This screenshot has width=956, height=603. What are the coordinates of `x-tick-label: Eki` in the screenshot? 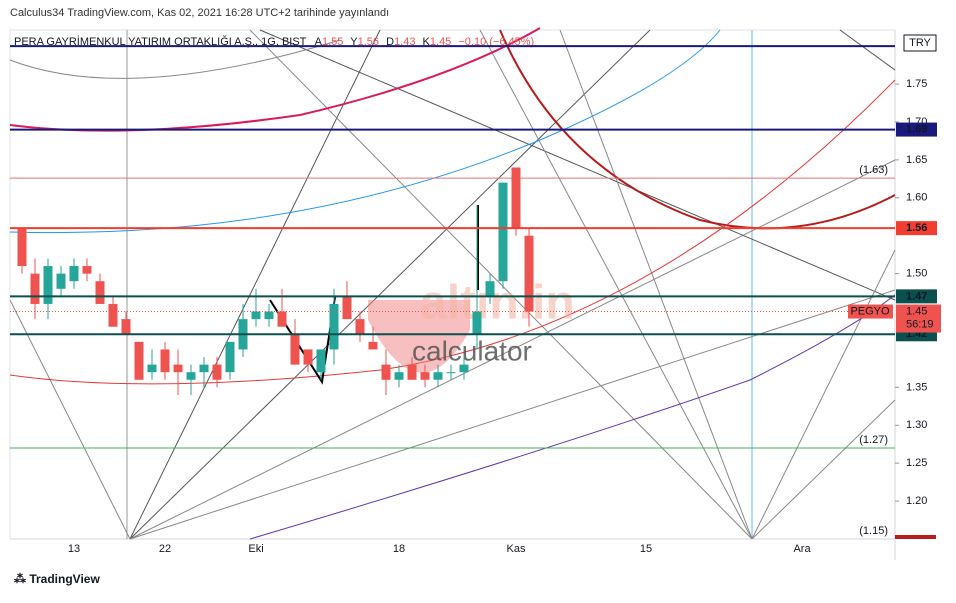 It's located at (255, 549).